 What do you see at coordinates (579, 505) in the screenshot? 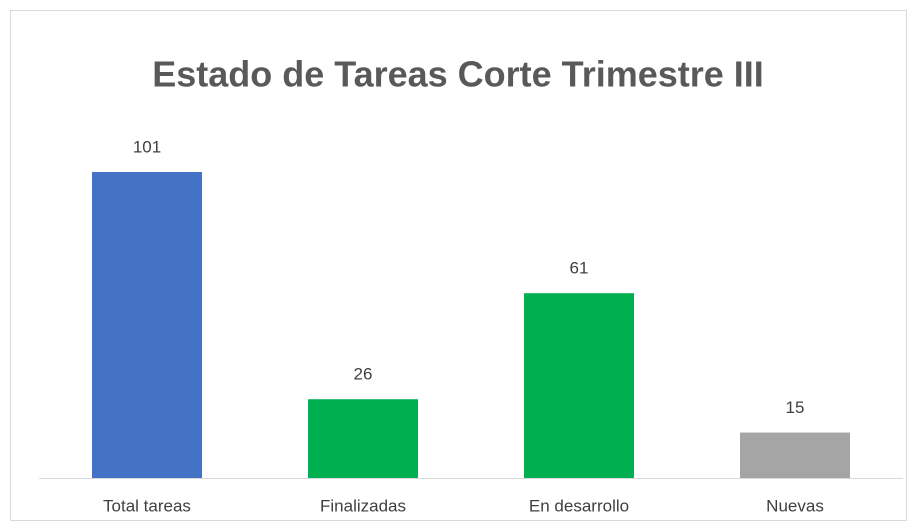
I see `x-tick-label: En desarrollo` at bounding box center [579, 505].